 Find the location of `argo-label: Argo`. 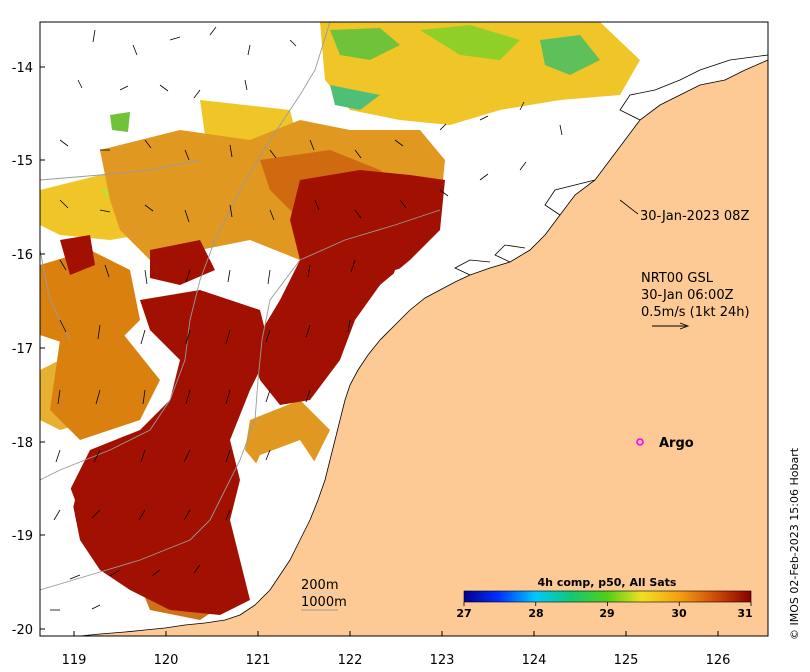

argo-label: Argo is located at coordinates (676, 443).